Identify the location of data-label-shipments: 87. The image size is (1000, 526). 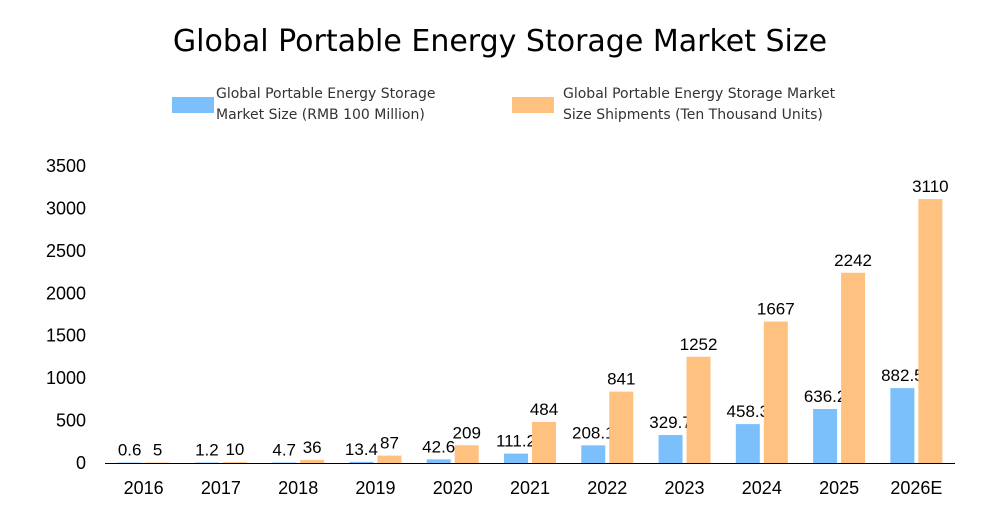
(389, 443).